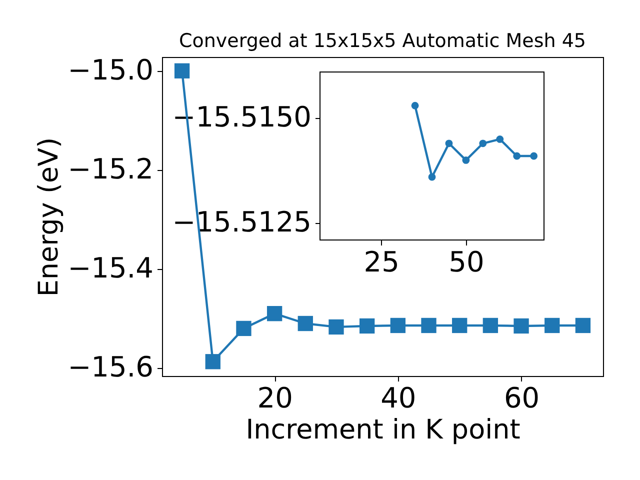 Image resolution: width=640 pixels, height=480 pixels. What do you see at coordinates (382, 41) in the screenshot?
I see `chart-title: Converged at 15x15x5 Automatic Mesh 45` at bounding box center [382, 41].